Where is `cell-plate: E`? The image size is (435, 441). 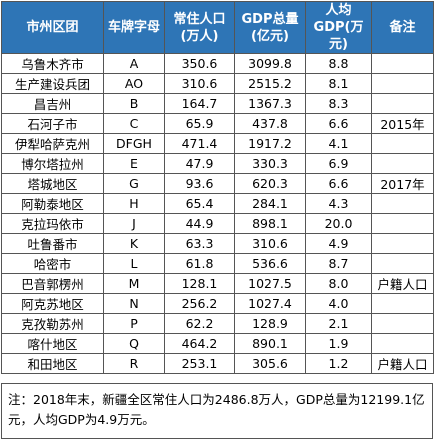 cell-plate: E is located at coordinates (134, 163).